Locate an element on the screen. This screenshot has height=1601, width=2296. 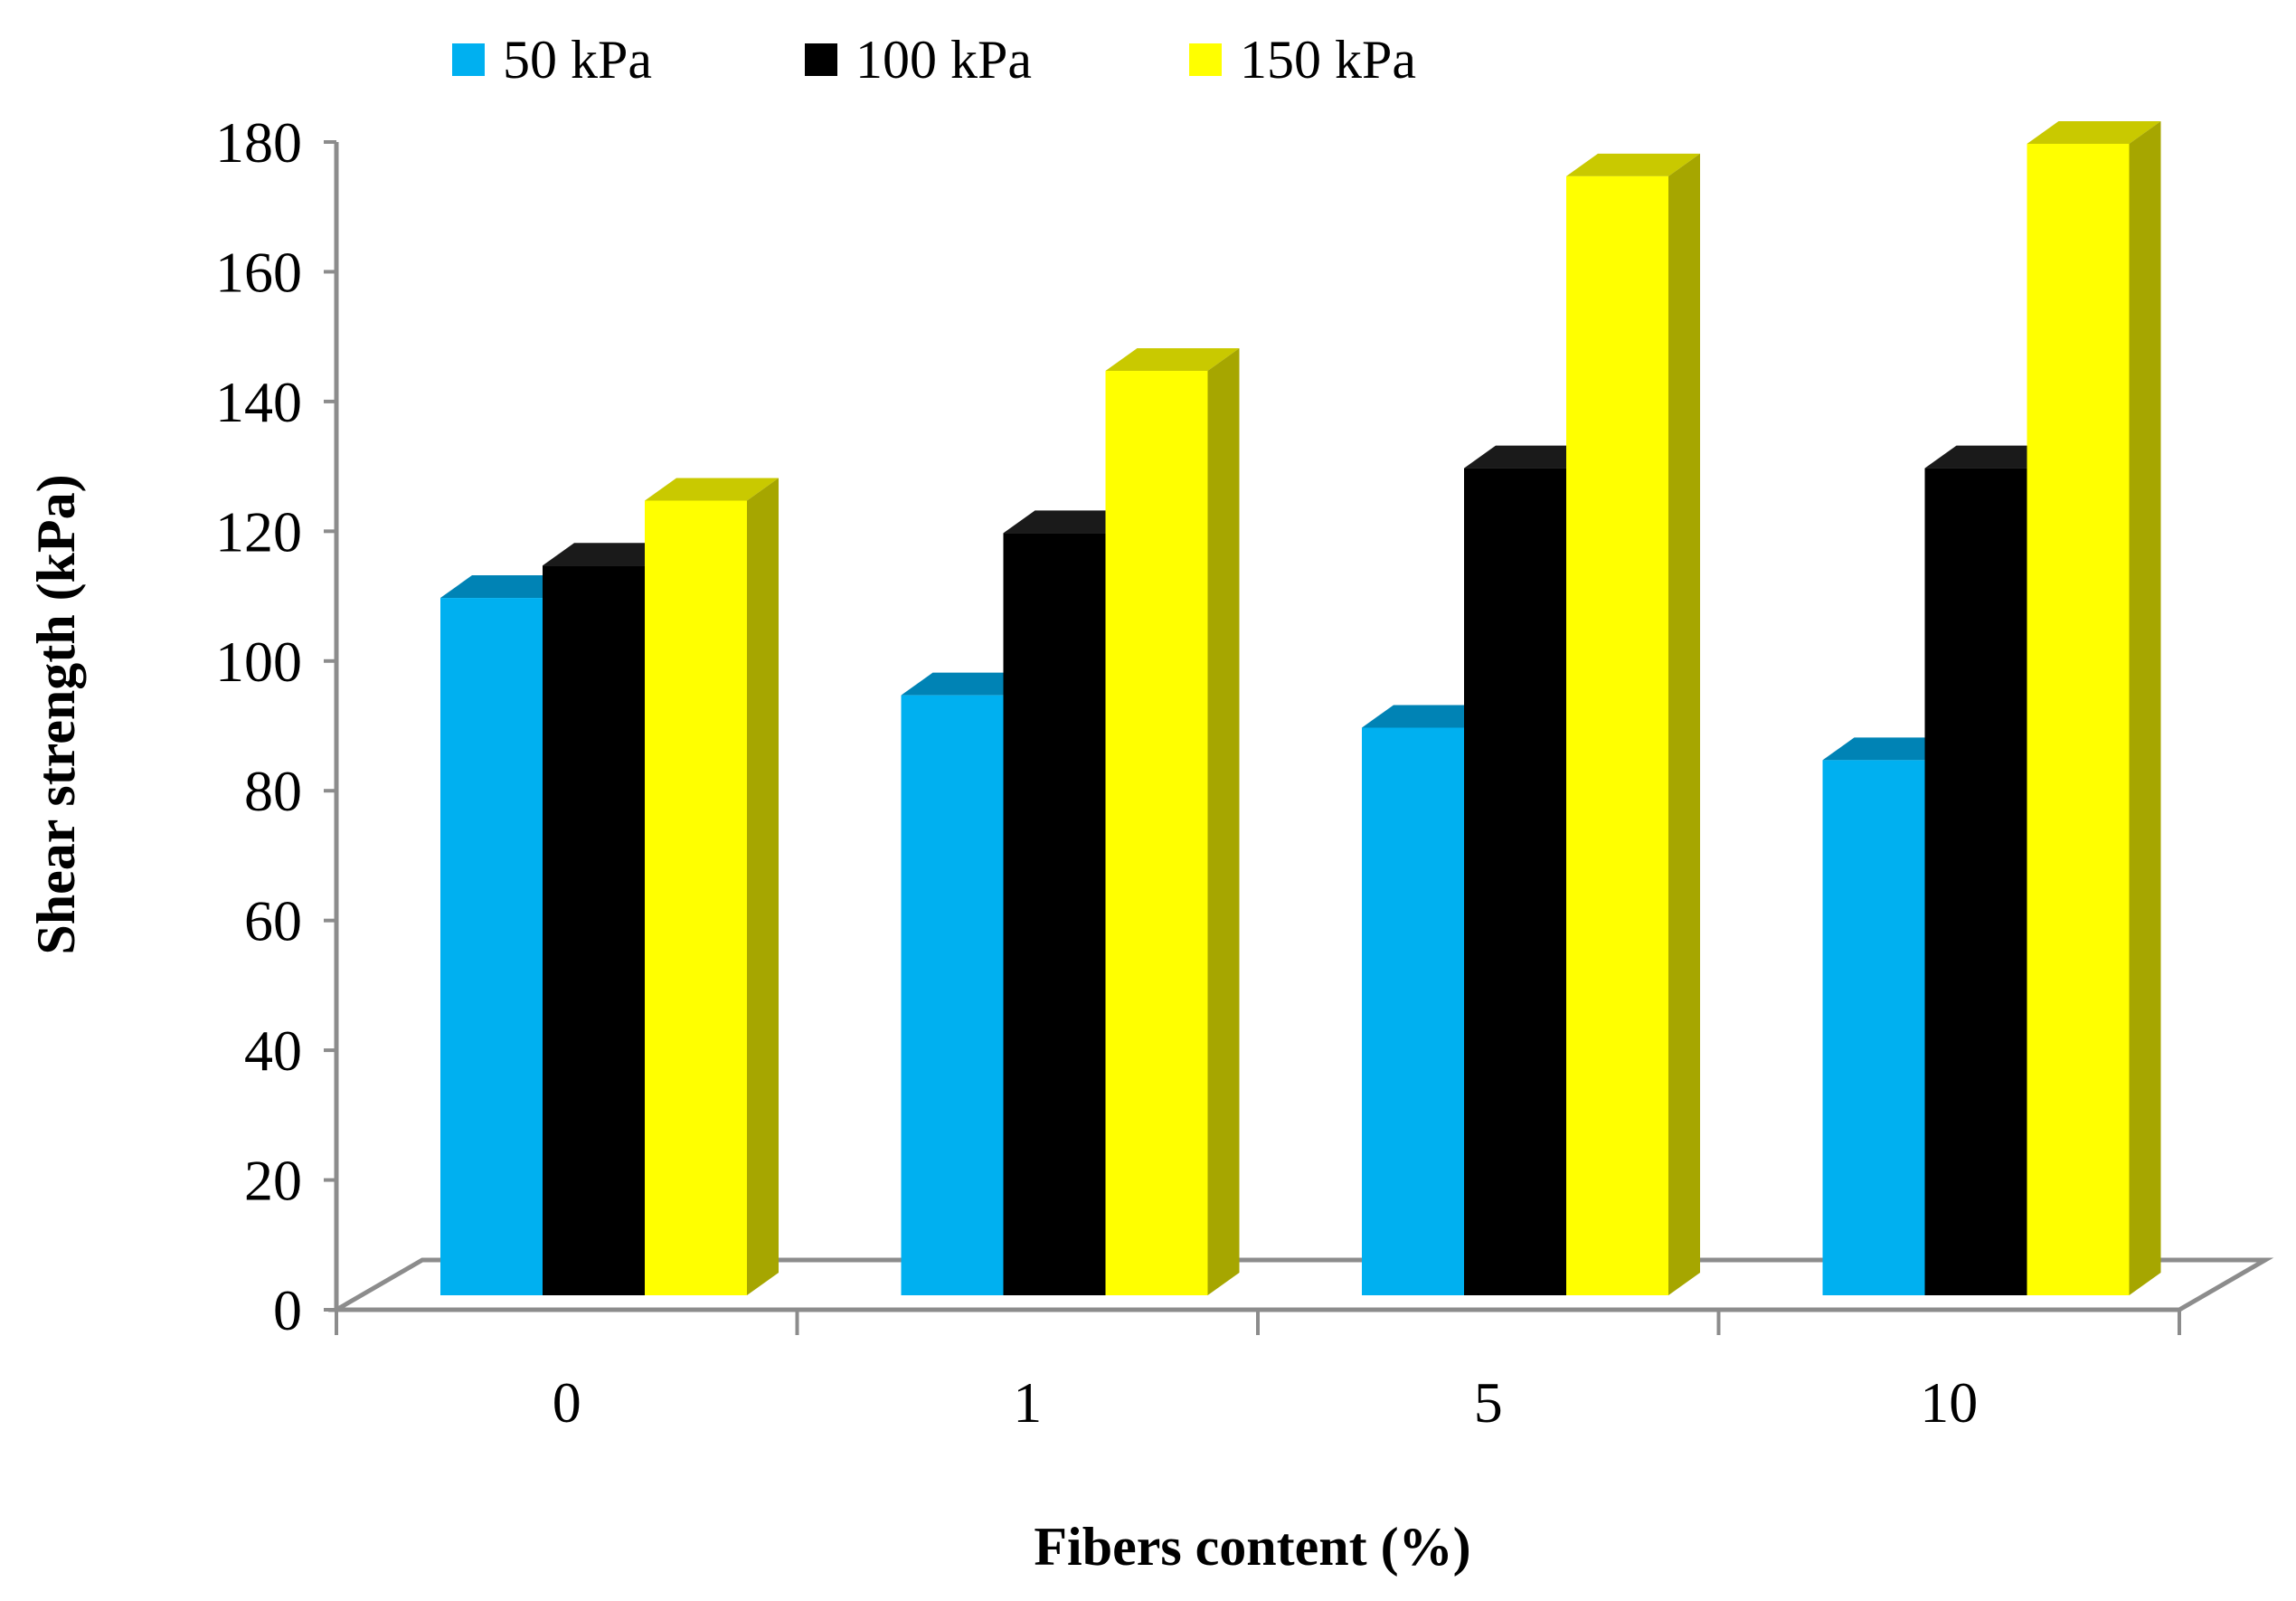
y-tick-label: 120 is located at coordinates (259, 532).